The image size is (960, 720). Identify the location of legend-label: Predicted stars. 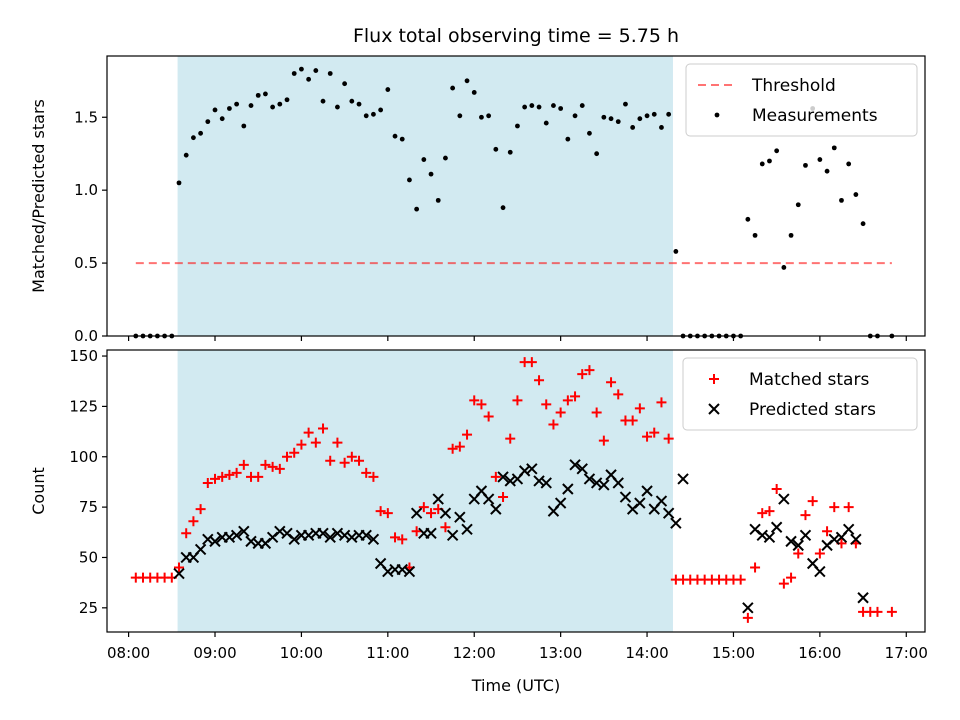
(812, 410).